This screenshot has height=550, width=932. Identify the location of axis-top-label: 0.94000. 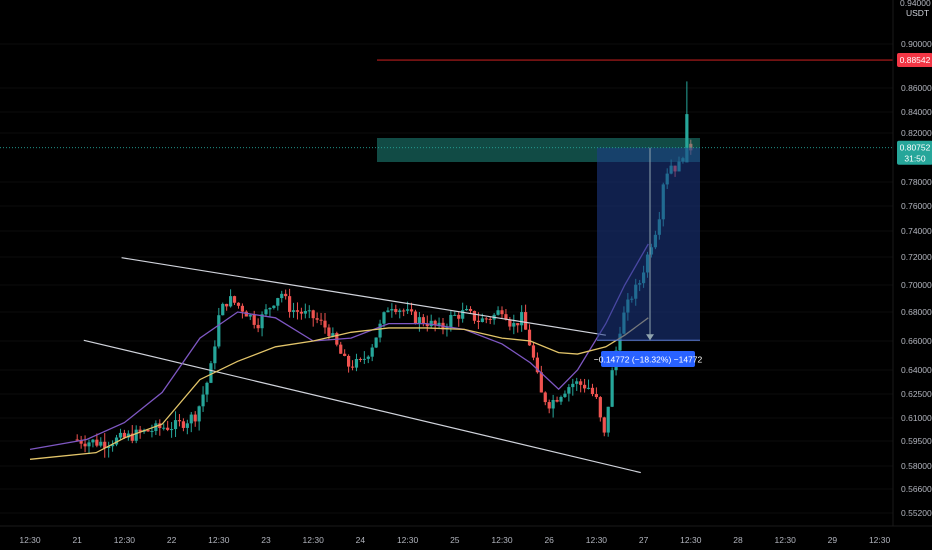
(915, 4).